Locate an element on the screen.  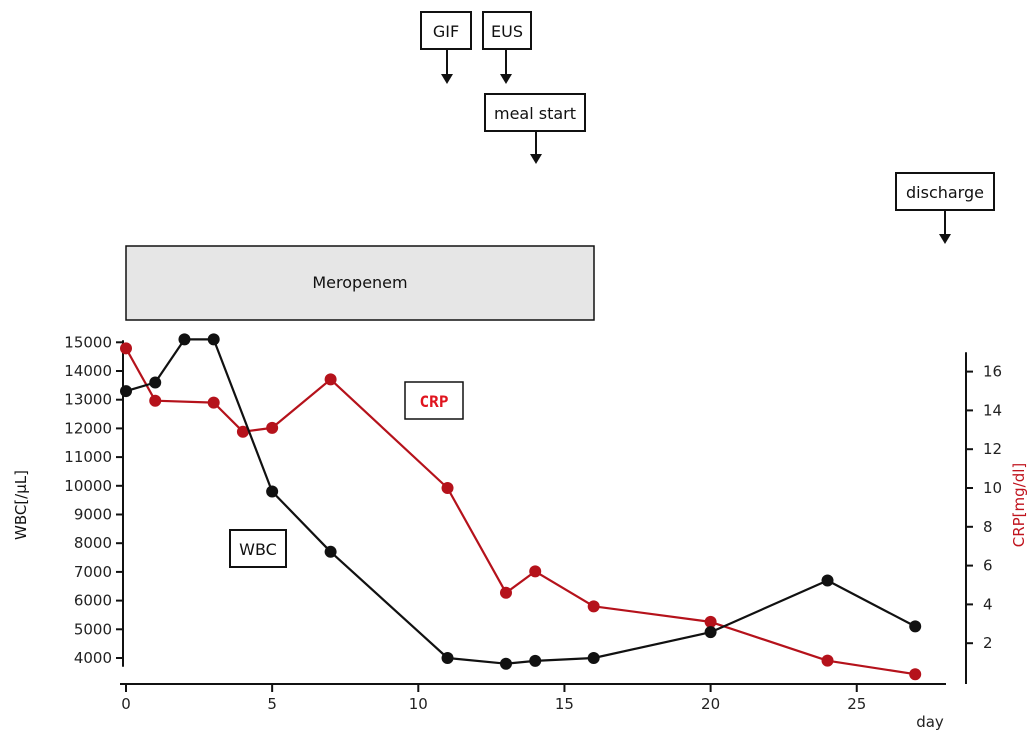
left-y-tick-label: 9000 is located at coordinates (93, 515).